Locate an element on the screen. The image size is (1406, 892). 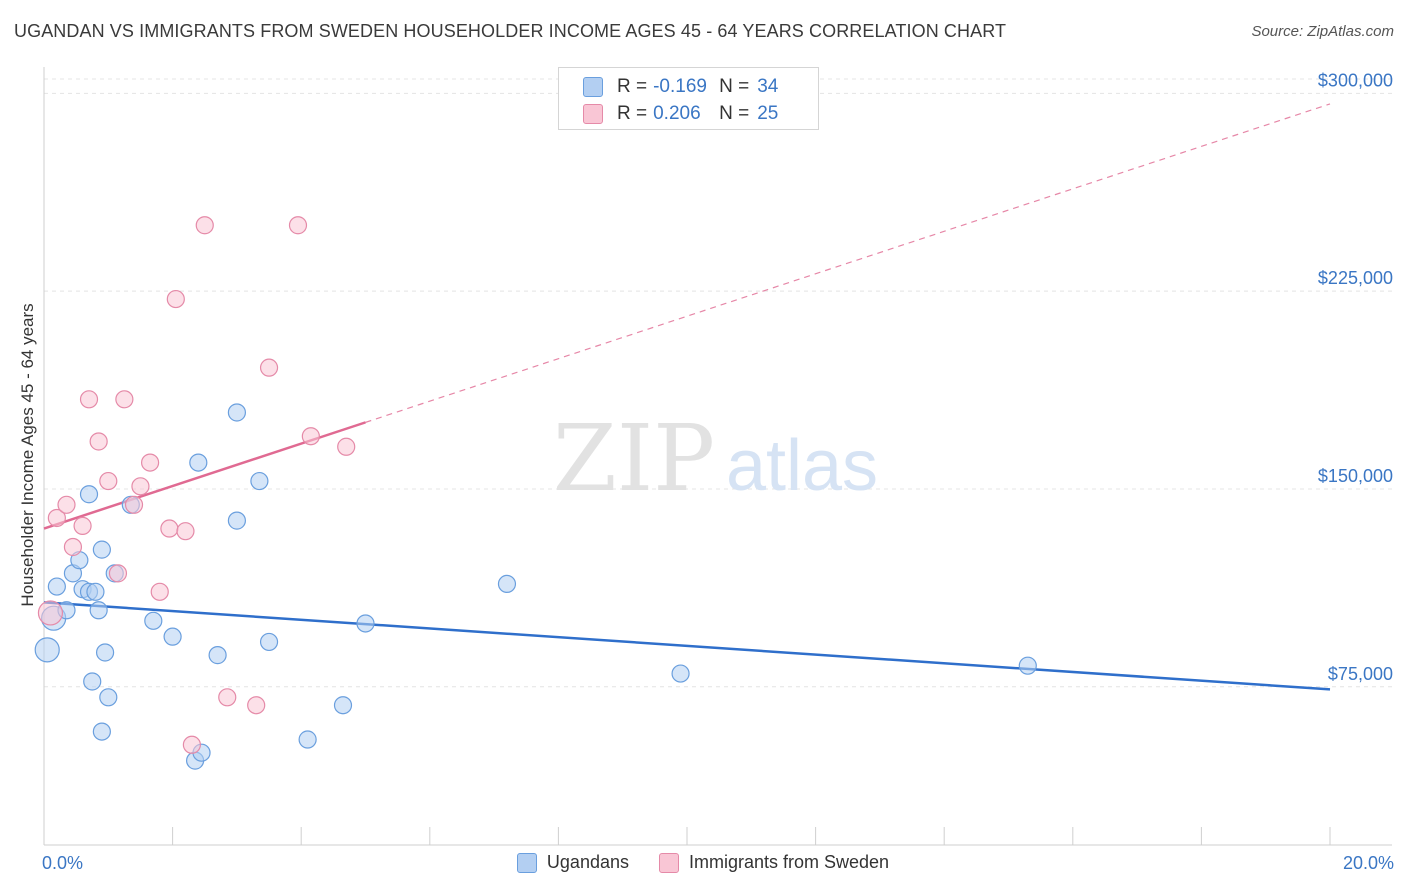
series-legend-sweden: Immigrants from Sweden is located at coordinates (774, 862).